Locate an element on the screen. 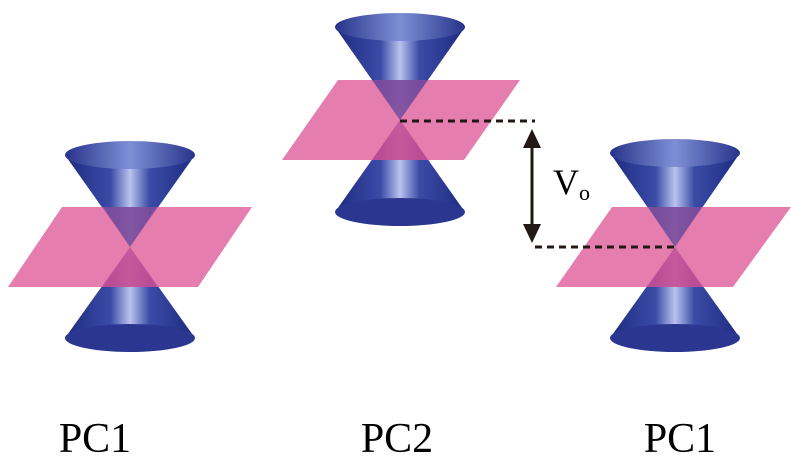 This screenshot has height=466, width=791. upper-cone-right is located at coordinates (675, 200).